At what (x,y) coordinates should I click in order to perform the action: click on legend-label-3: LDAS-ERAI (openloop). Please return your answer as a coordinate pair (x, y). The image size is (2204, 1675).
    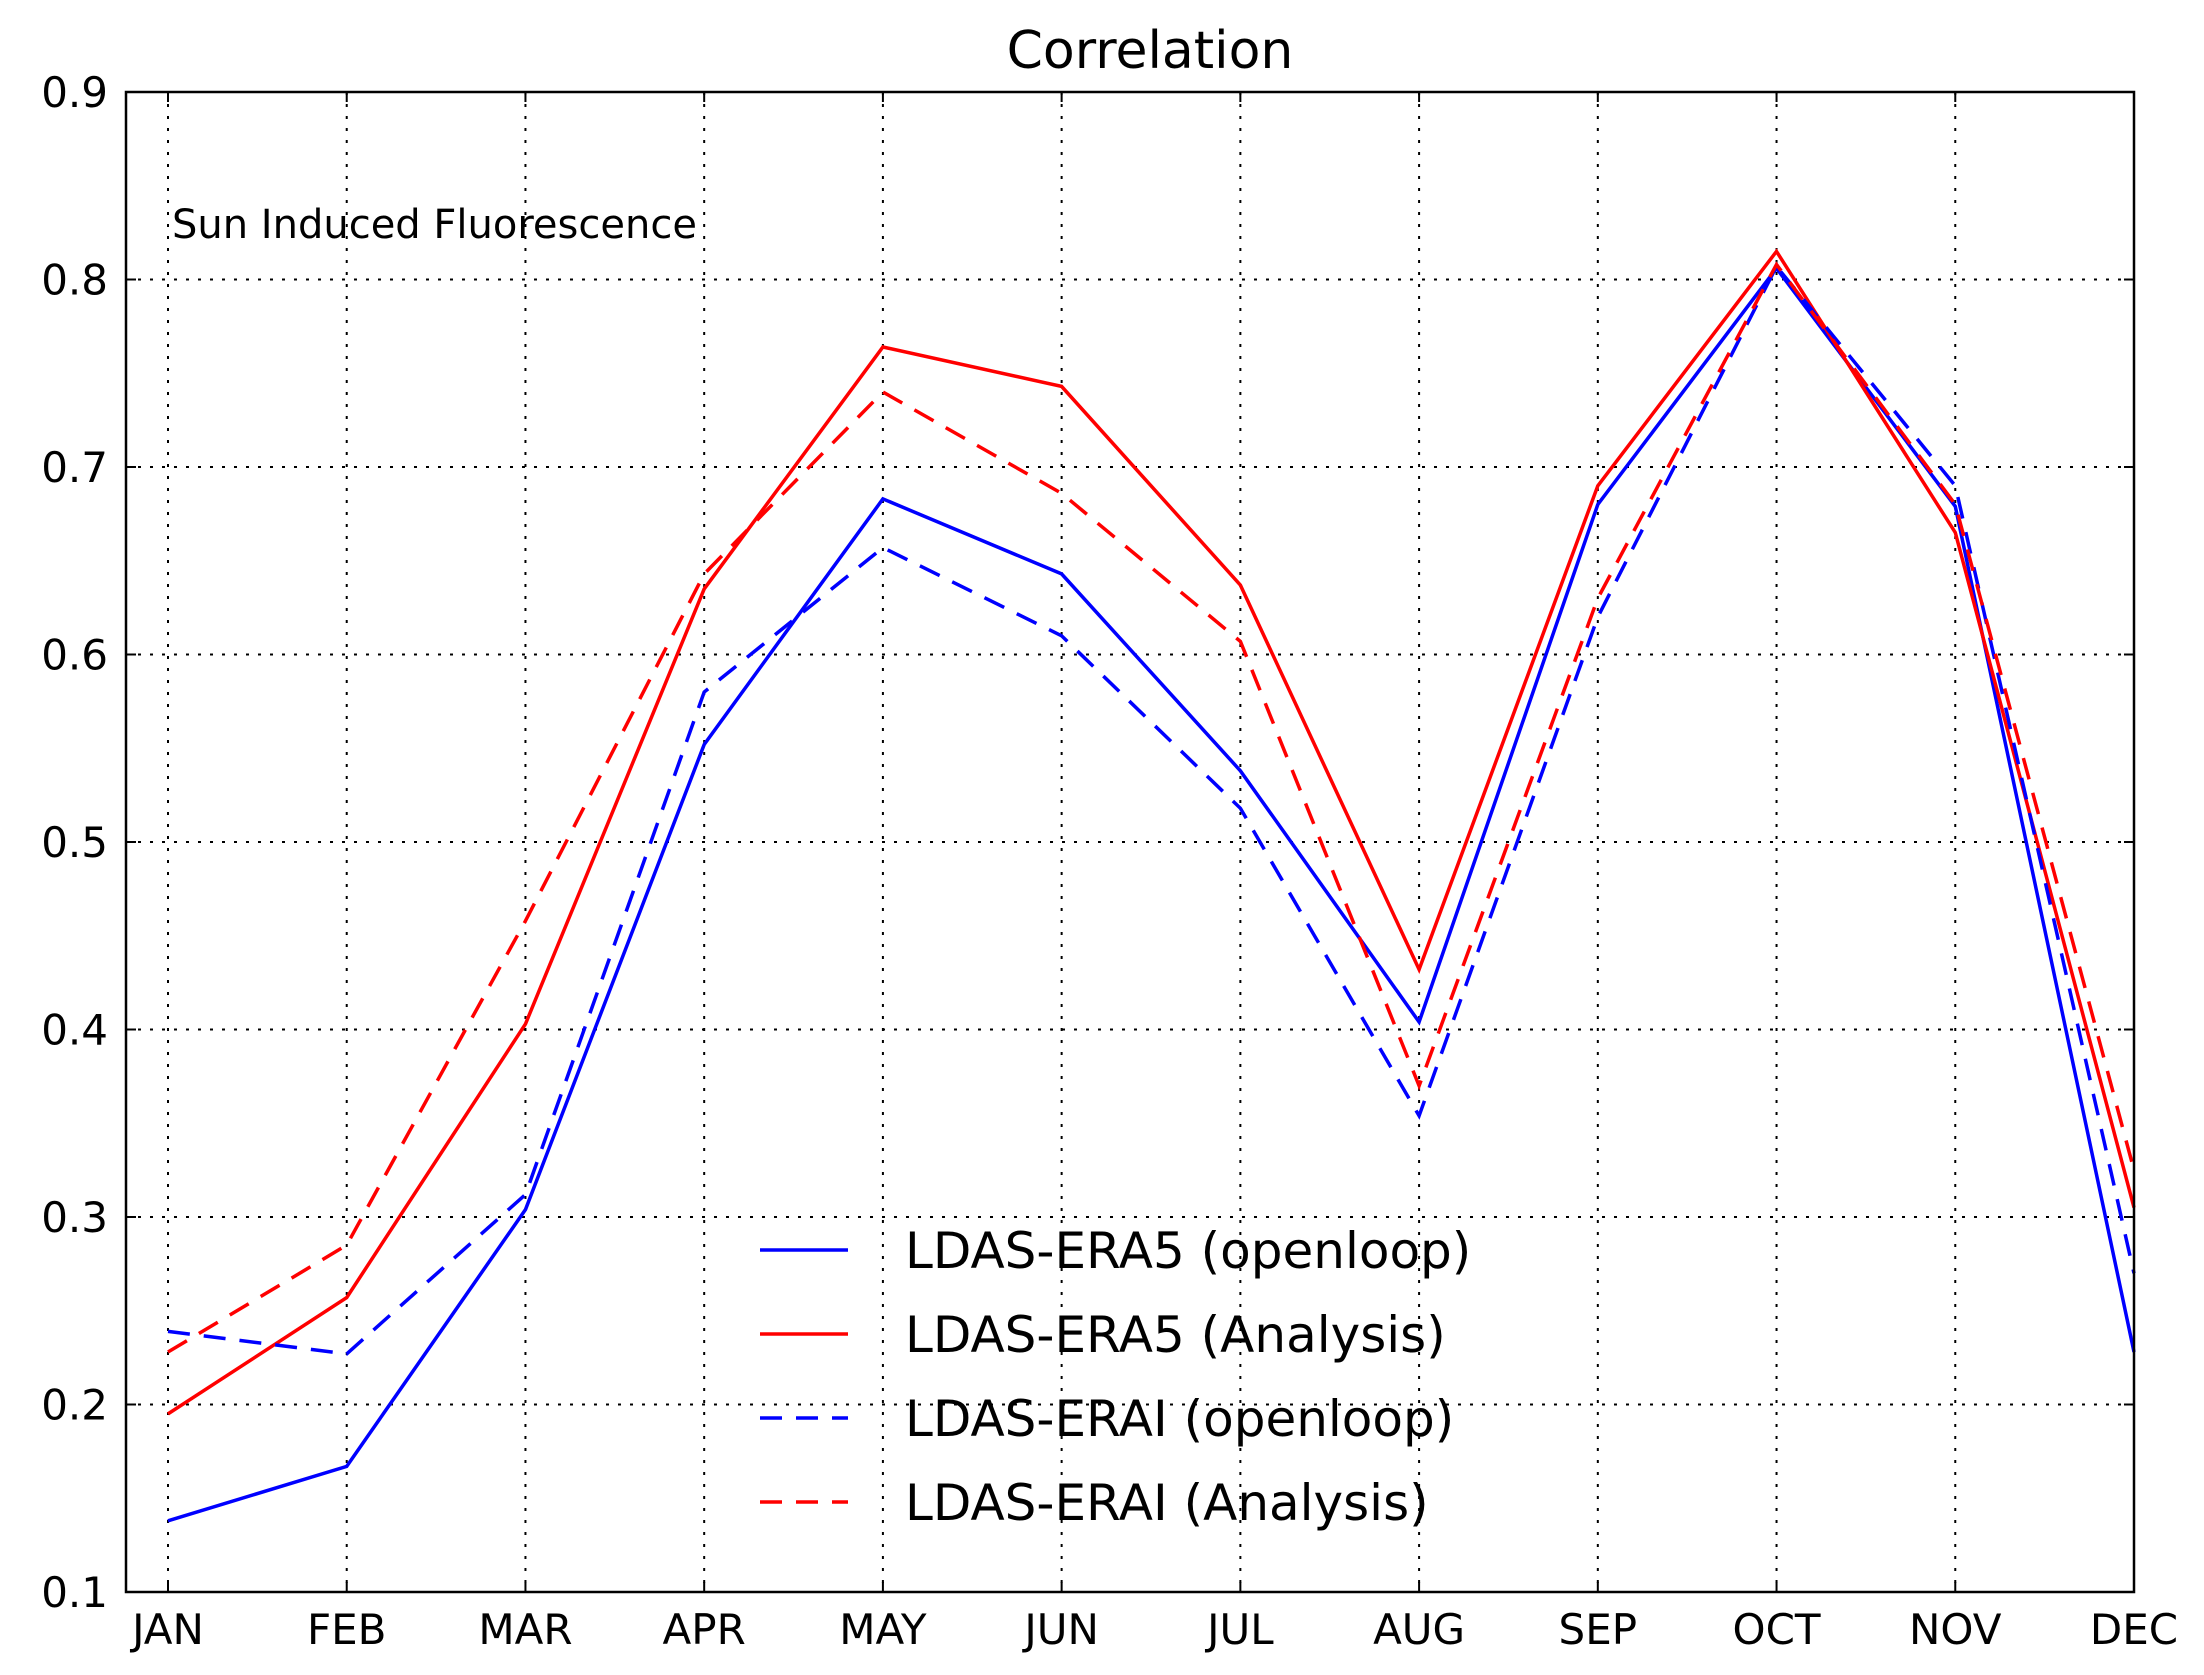
    Looking at the image, I should click on (1179, 1419).